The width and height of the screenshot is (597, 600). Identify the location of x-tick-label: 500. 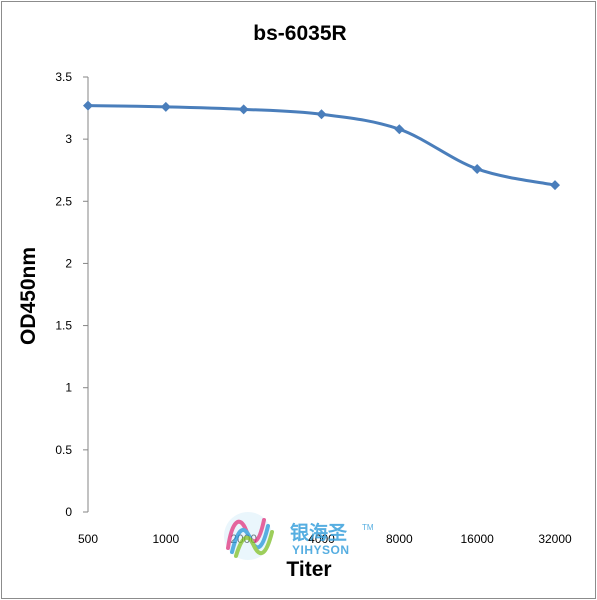
(88, 539).